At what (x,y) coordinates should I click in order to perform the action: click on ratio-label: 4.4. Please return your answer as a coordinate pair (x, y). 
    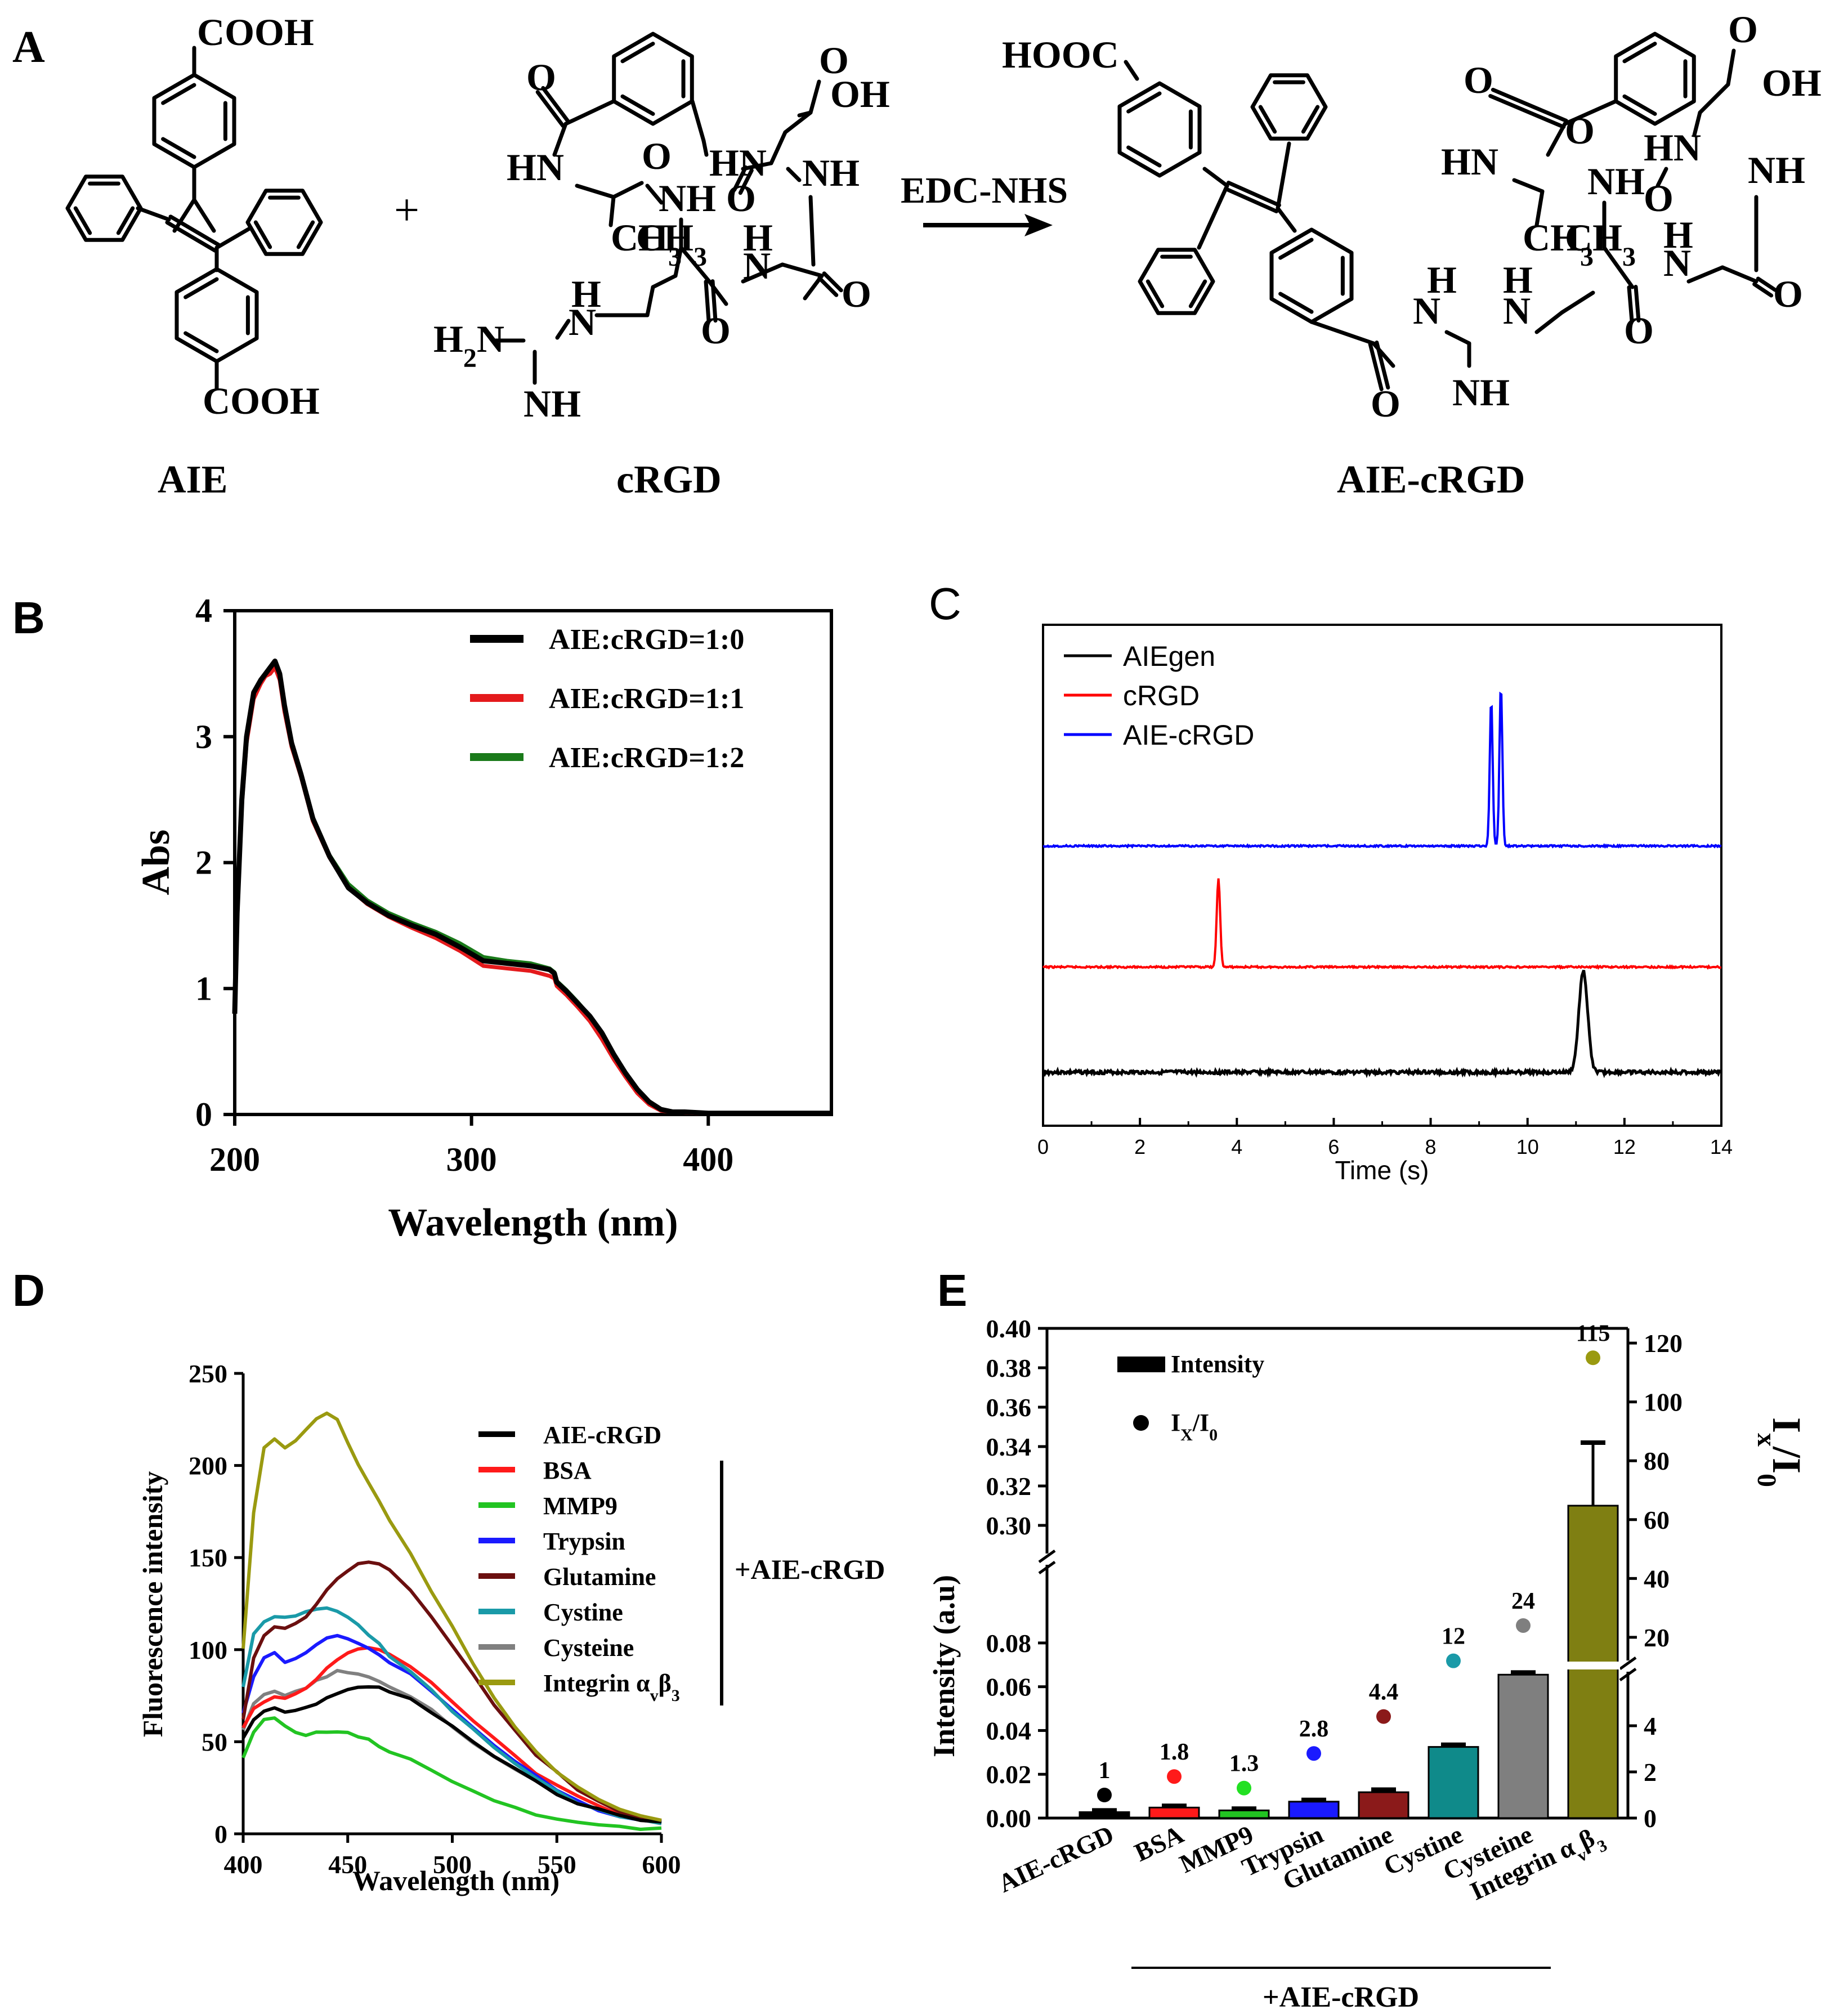
    Looking at the image, I should click on (1384, 1692).